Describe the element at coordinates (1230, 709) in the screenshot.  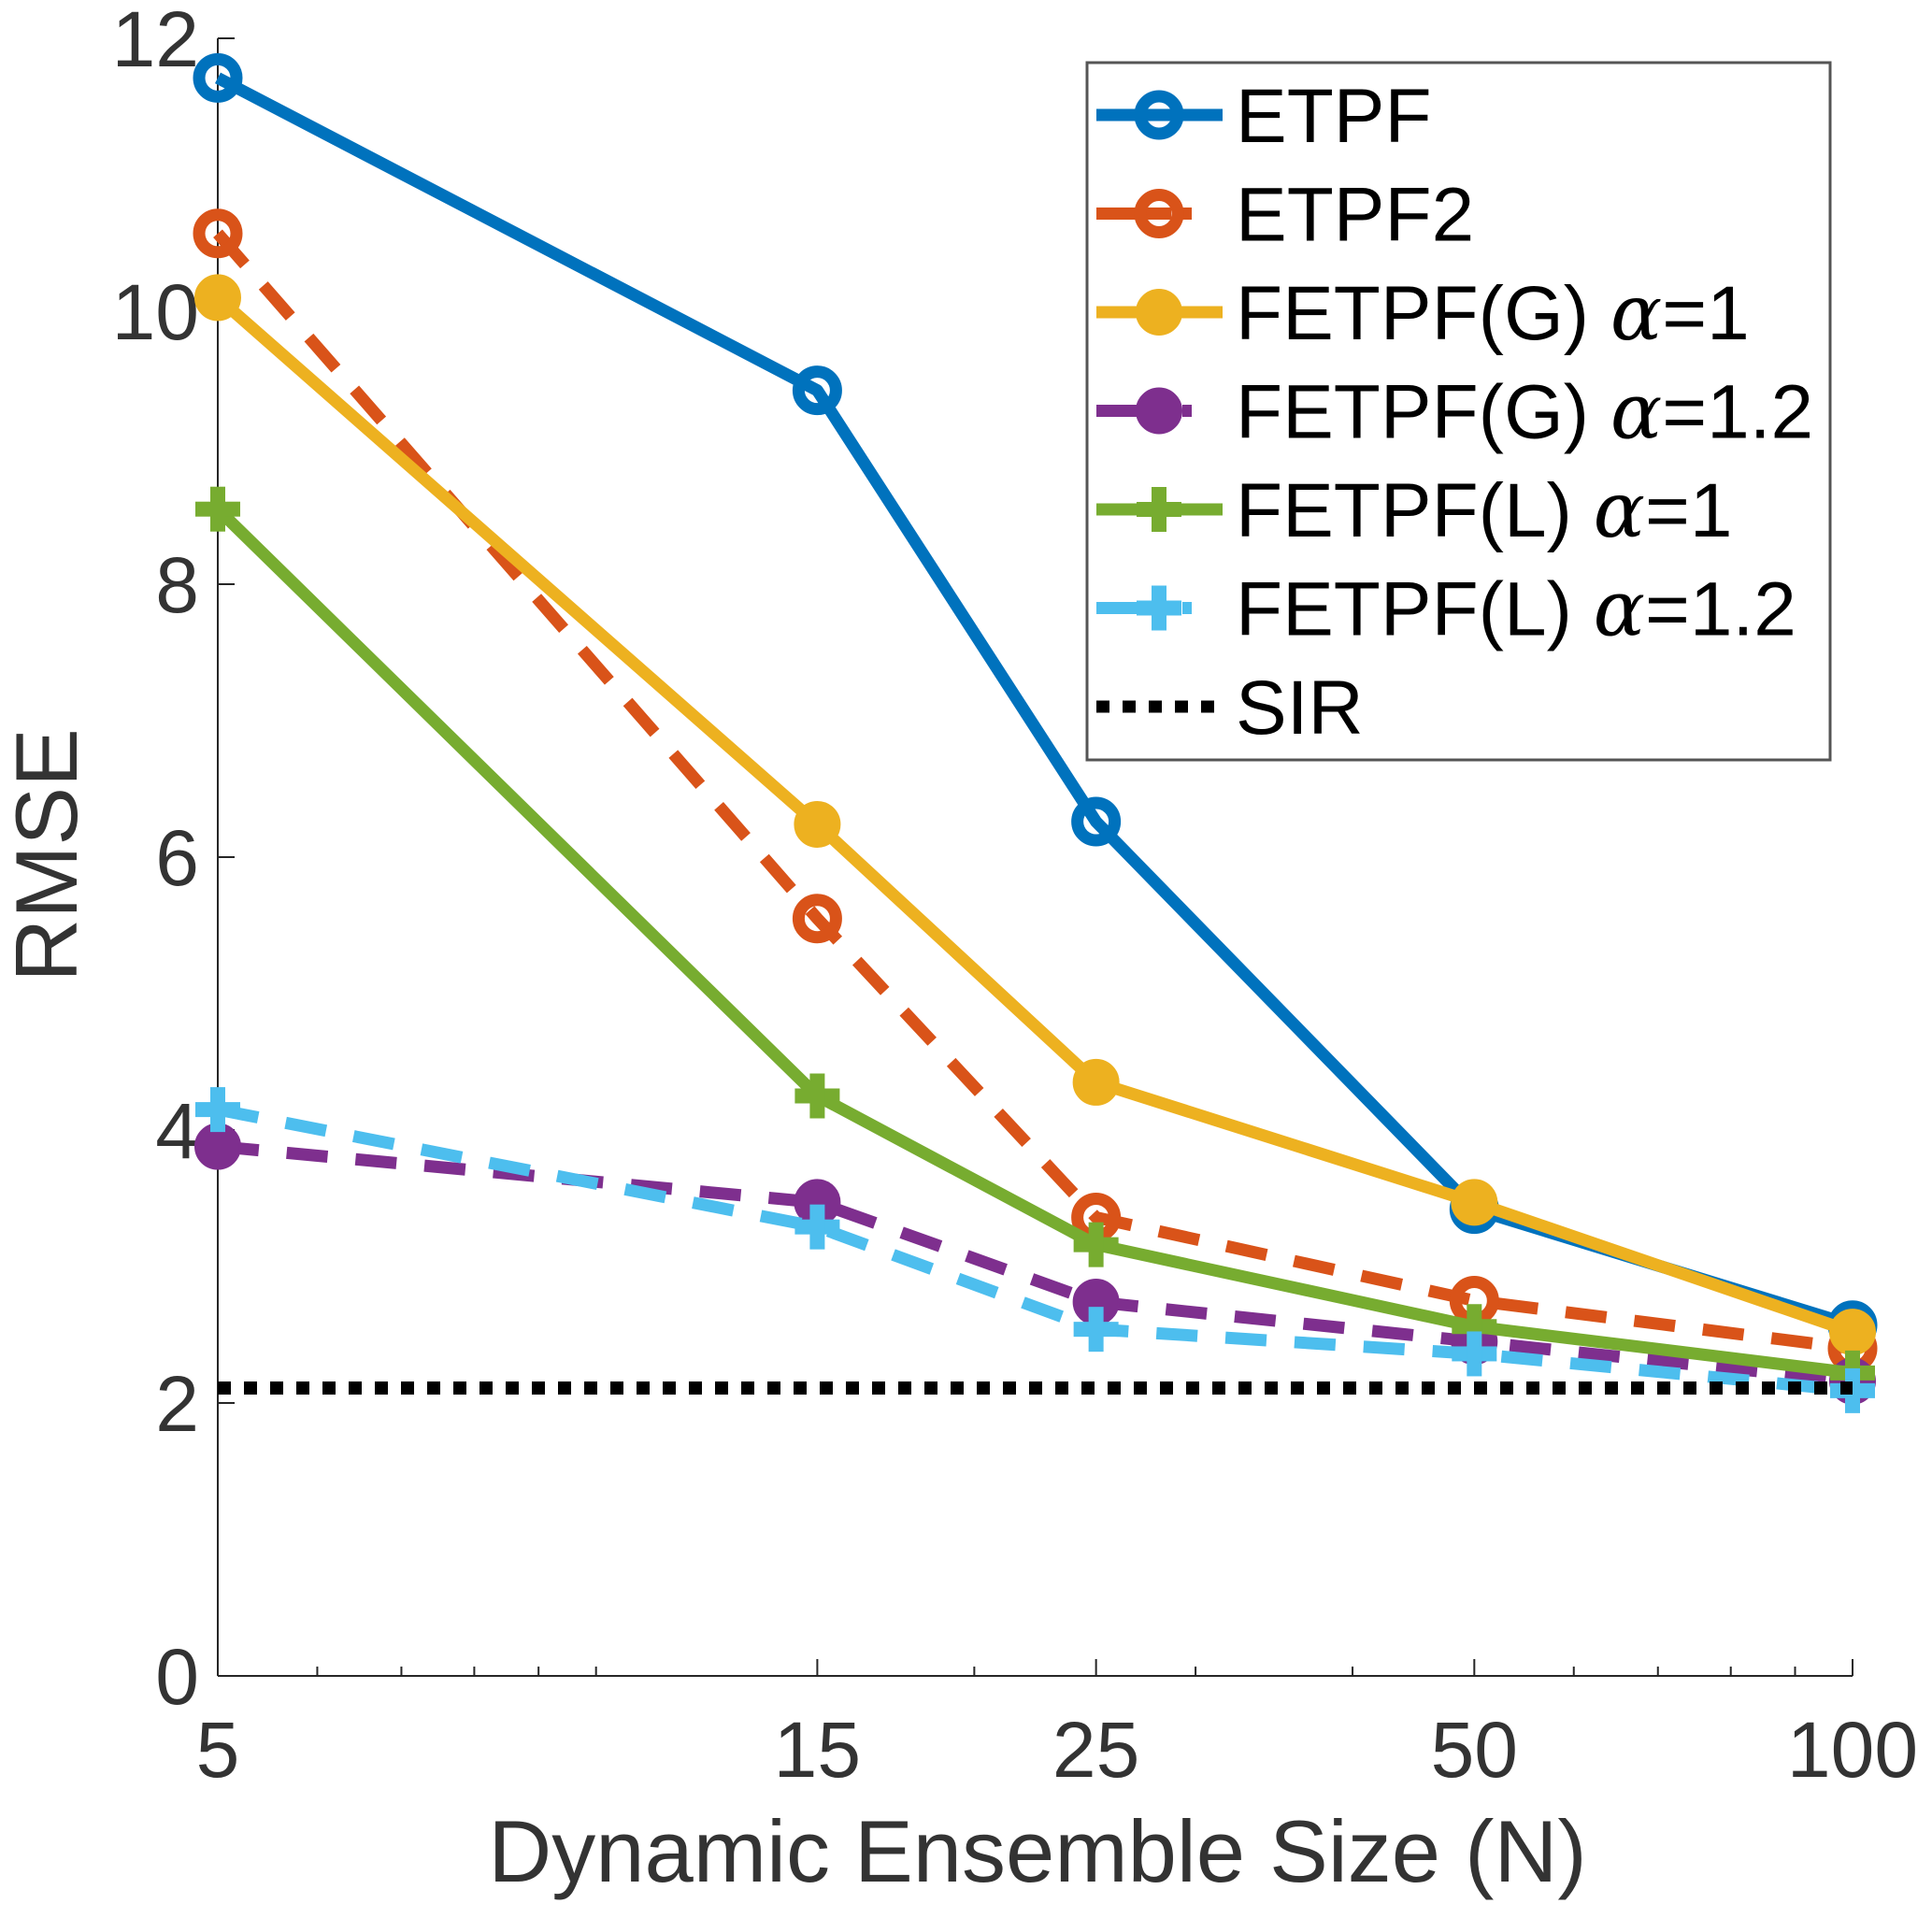
I see `legend-item: SIR` at that location.